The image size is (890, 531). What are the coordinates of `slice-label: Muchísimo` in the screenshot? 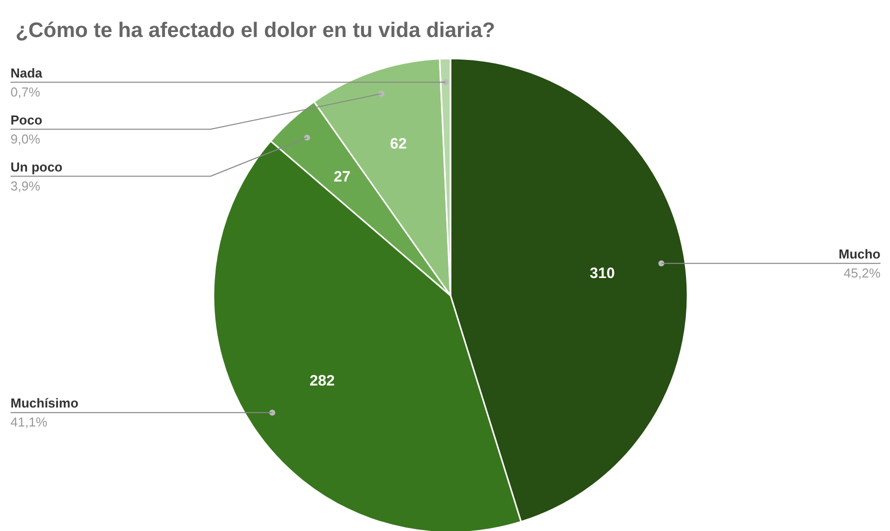 It's located at (44, 403).